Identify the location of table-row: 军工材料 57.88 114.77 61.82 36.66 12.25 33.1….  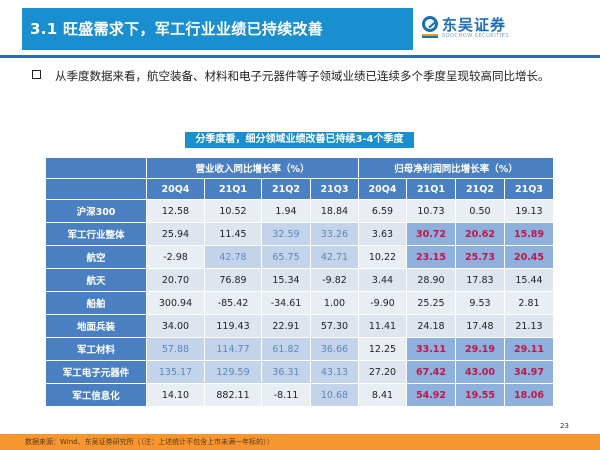
(299, 349).